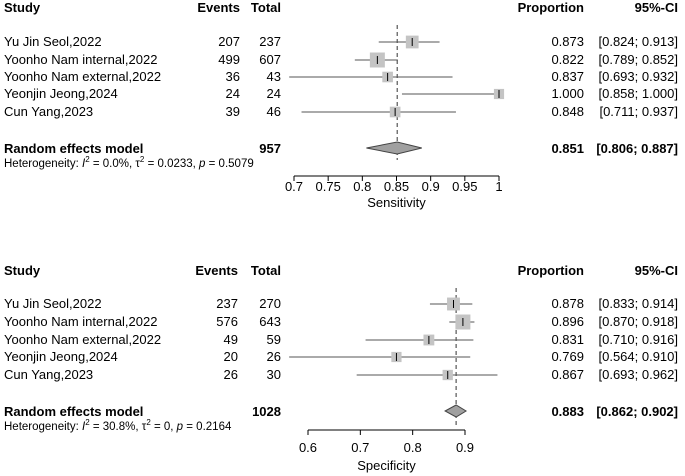  I want to click on pooled-ci: [0.862; 0.902], so click(637, 411).